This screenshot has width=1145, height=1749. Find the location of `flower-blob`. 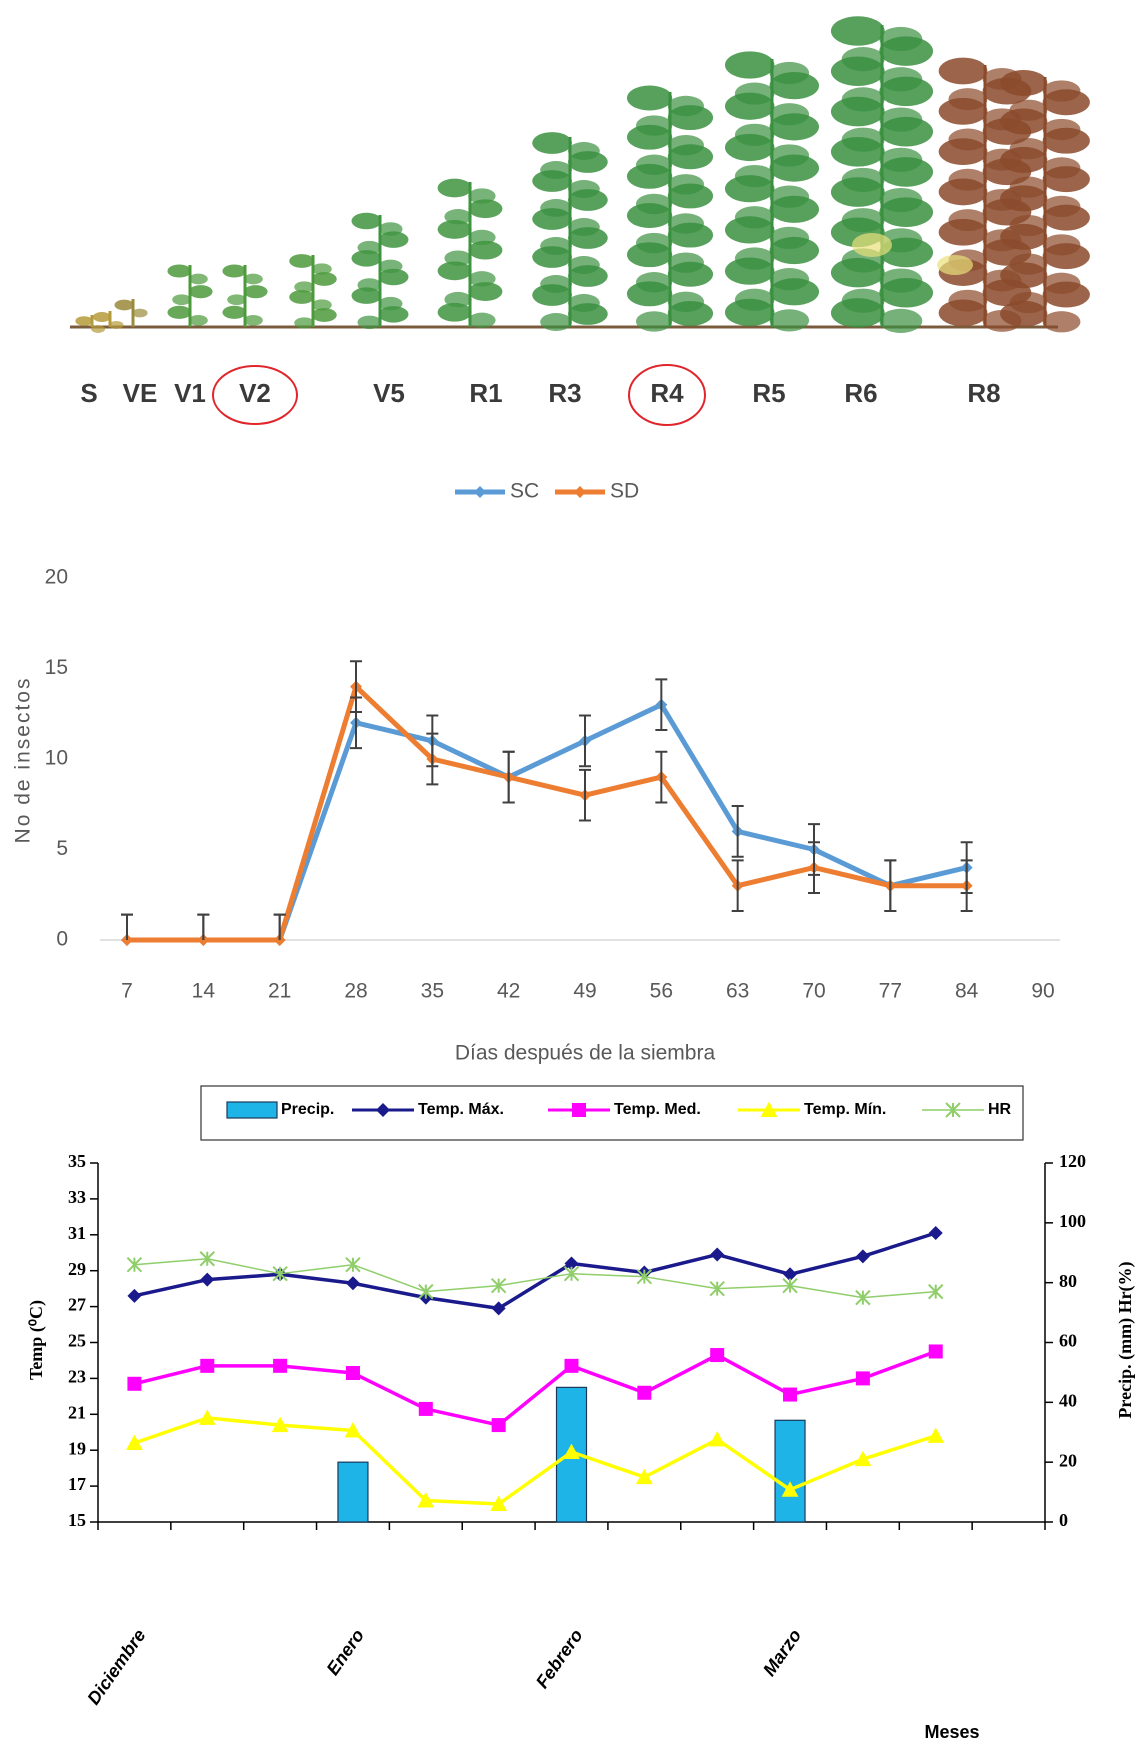

flower-blob is located at coordinates (955, 265).